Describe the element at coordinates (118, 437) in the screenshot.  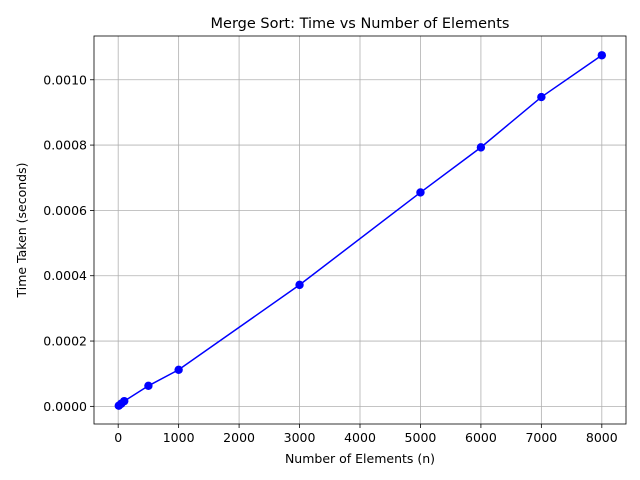
I see `x-tick-label: 0` at that location.